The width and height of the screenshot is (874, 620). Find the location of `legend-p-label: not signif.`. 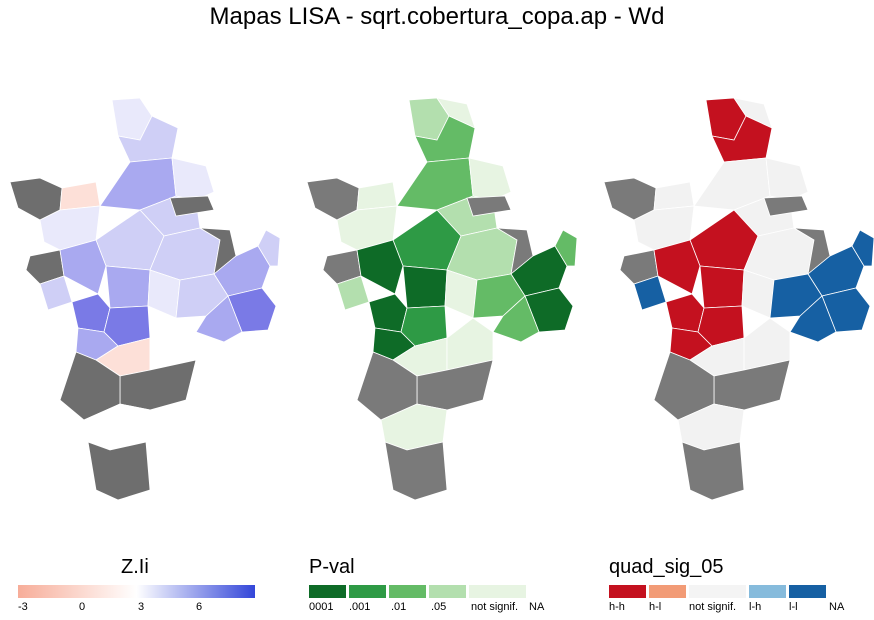

legend-p-label: not signif. is located at coordinates (495, 607).